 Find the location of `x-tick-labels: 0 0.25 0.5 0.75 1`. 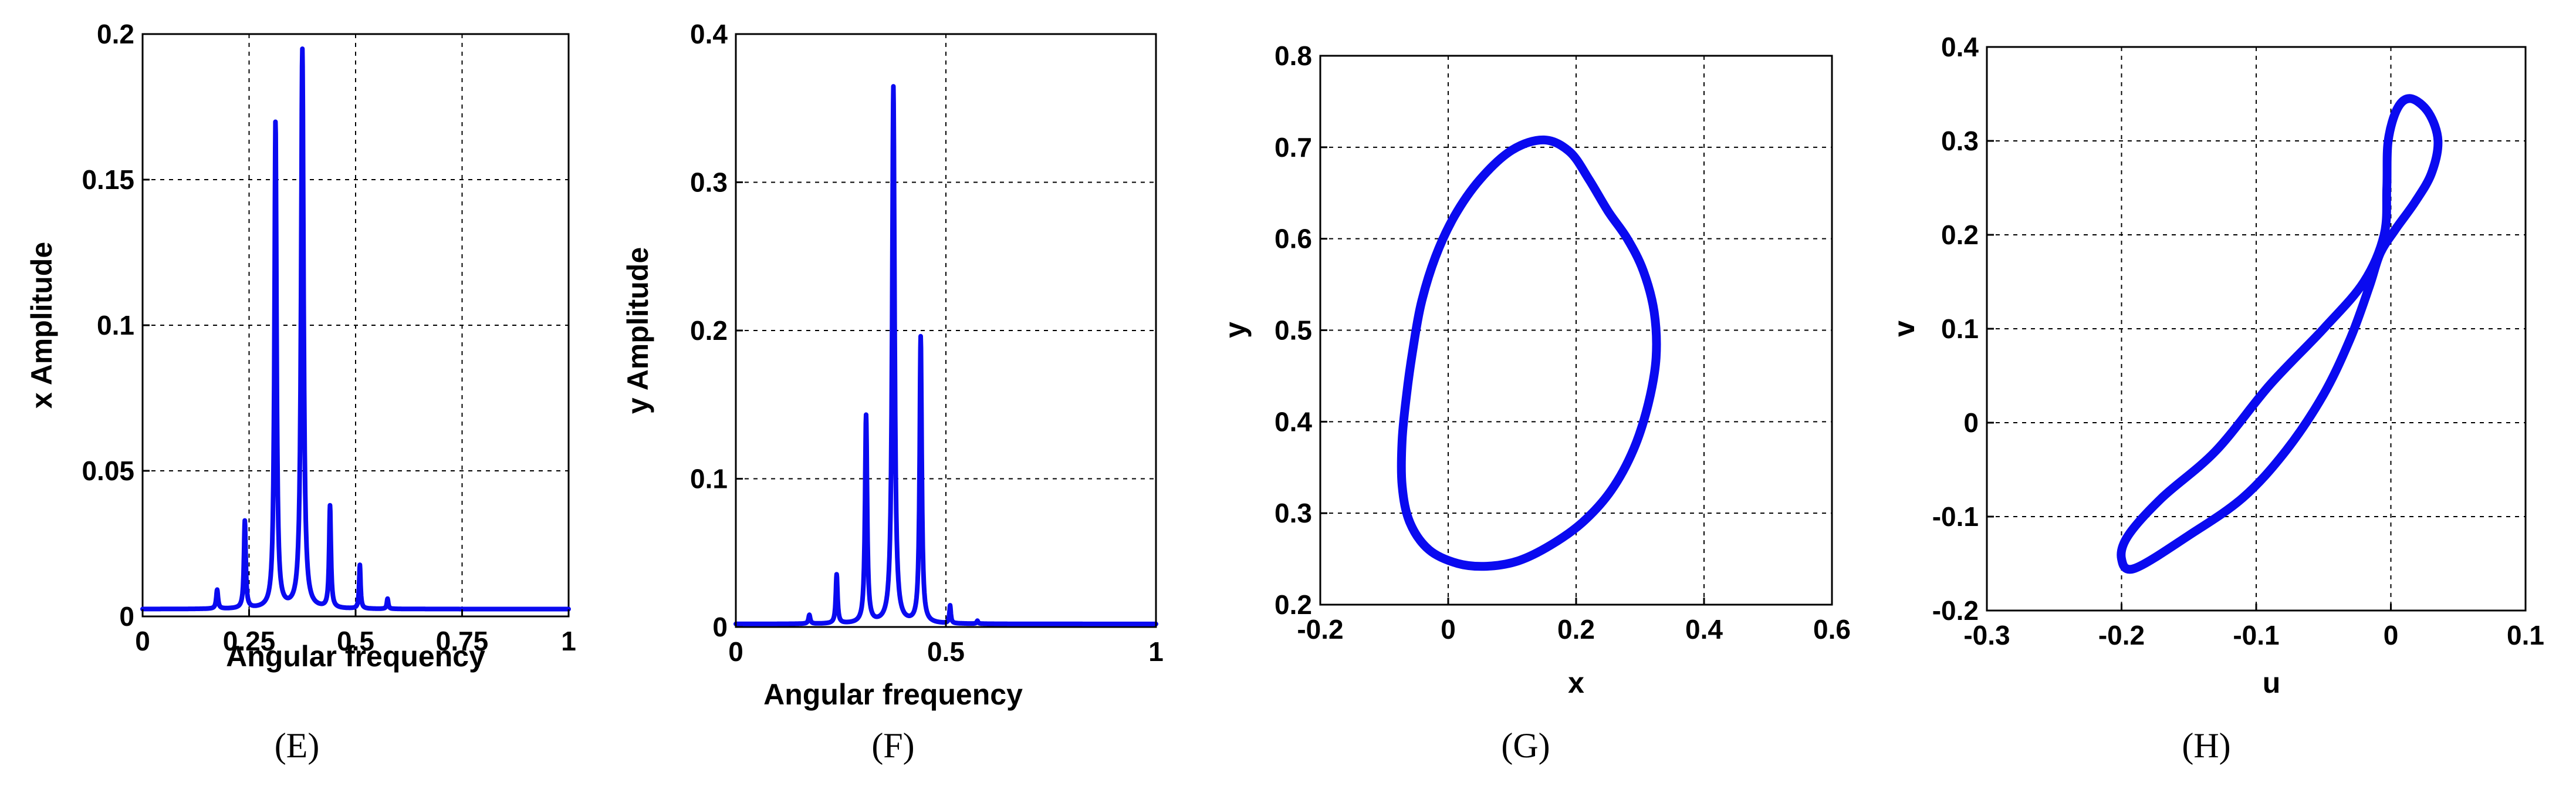

x-tick-labels: 0 0.25 0.5 0.75 1 is located at coordinates (355, 641).